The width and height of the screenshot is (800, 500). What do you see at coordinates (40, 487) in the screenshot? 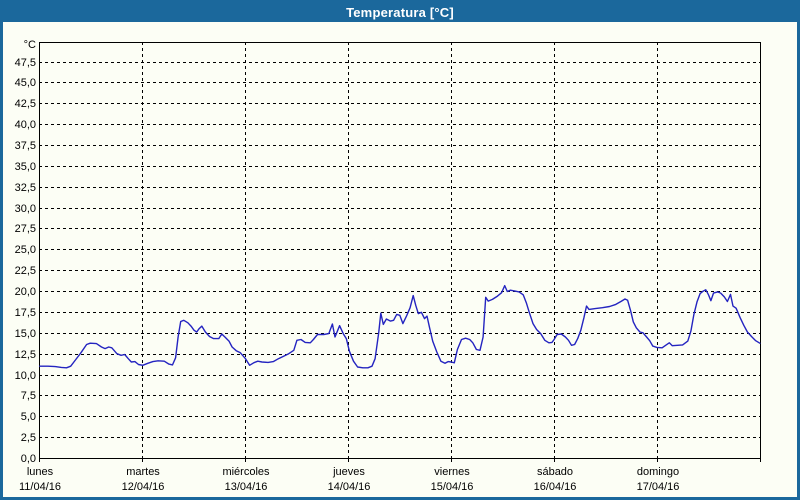
I see `x-date-label: 11/04/16` at bounding box center [40, 487].